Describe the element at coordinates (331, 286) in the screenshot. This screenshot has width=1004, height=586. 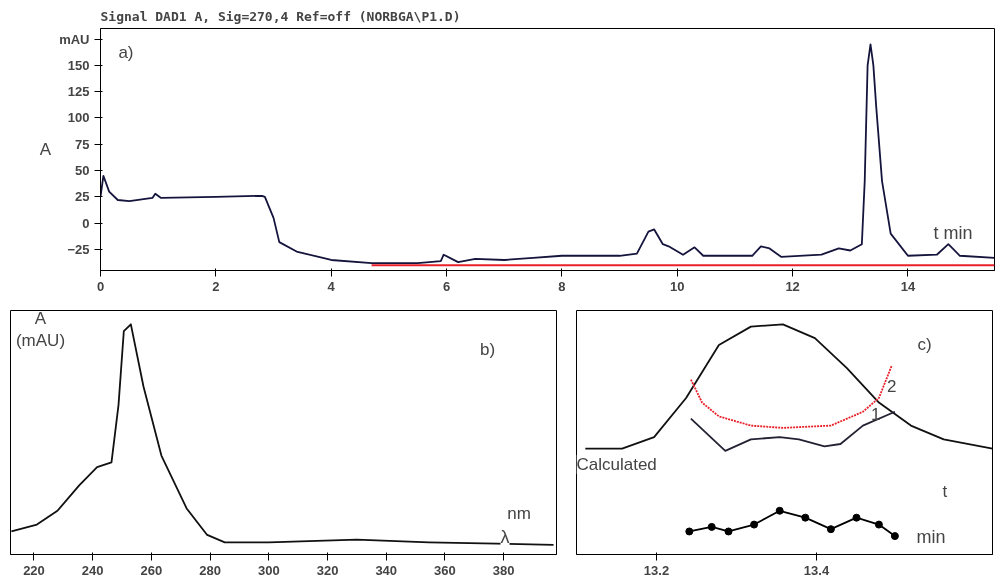
I see `x-tick-label: 4` at that location.